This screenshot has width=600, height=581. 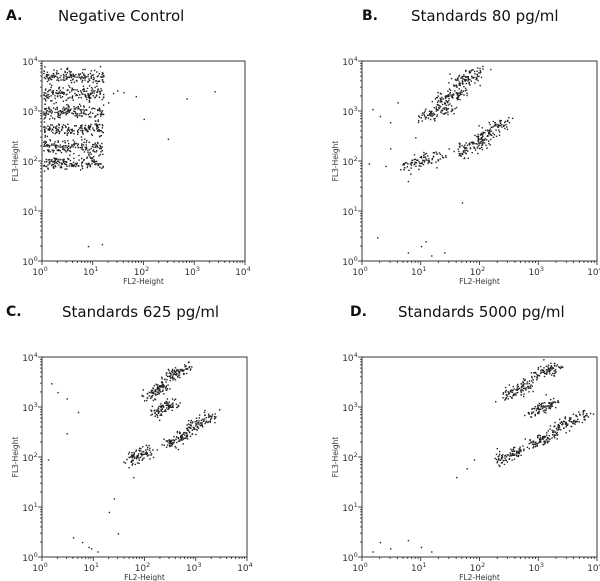 I want to click on y-tick-label: 10⁴, so click(x=350, y=357).